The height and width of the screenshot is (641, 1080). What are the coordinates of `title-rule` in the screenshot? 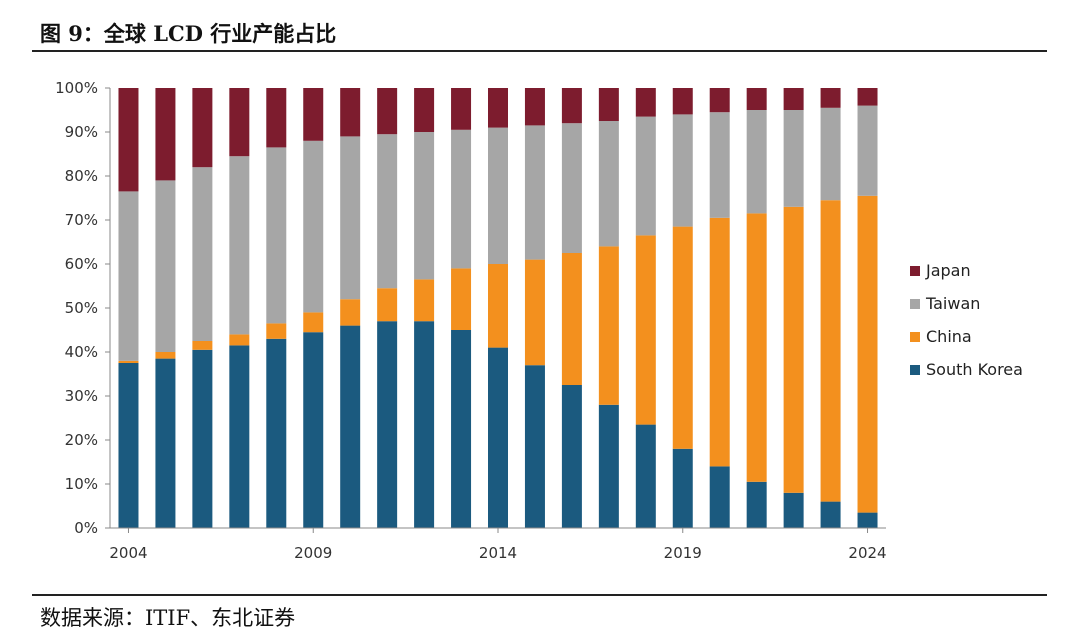 It's located at (539, 51).